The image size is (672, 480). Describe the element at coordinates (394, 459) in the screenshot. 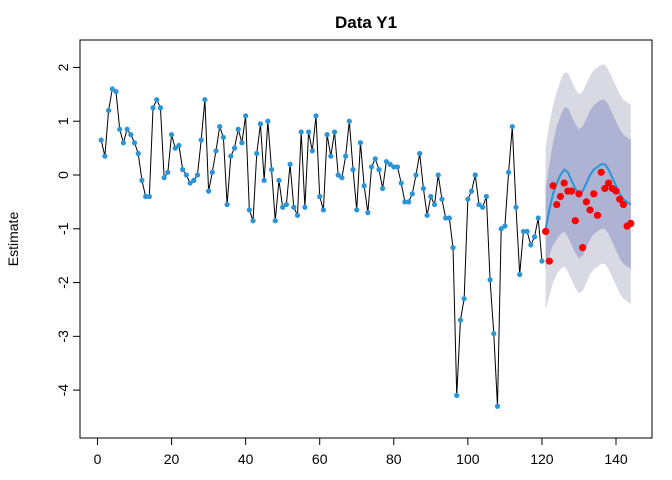

I see `x-tick-label: 80` at that location.